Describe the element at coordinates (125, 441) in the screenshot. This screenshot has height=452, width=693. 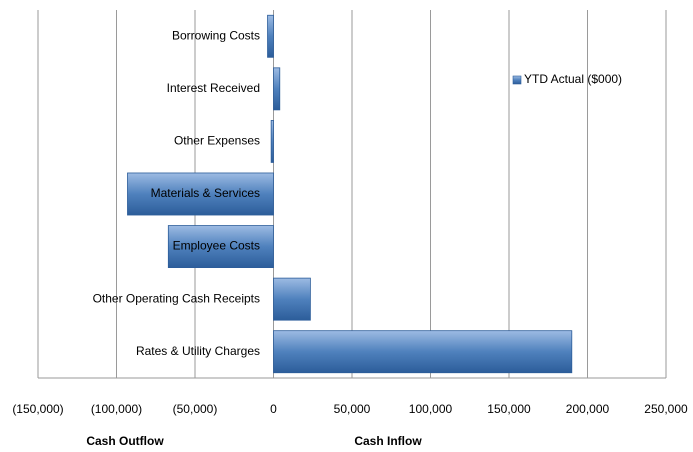
I see `axis-annotation: Cash Outflow` at that location.